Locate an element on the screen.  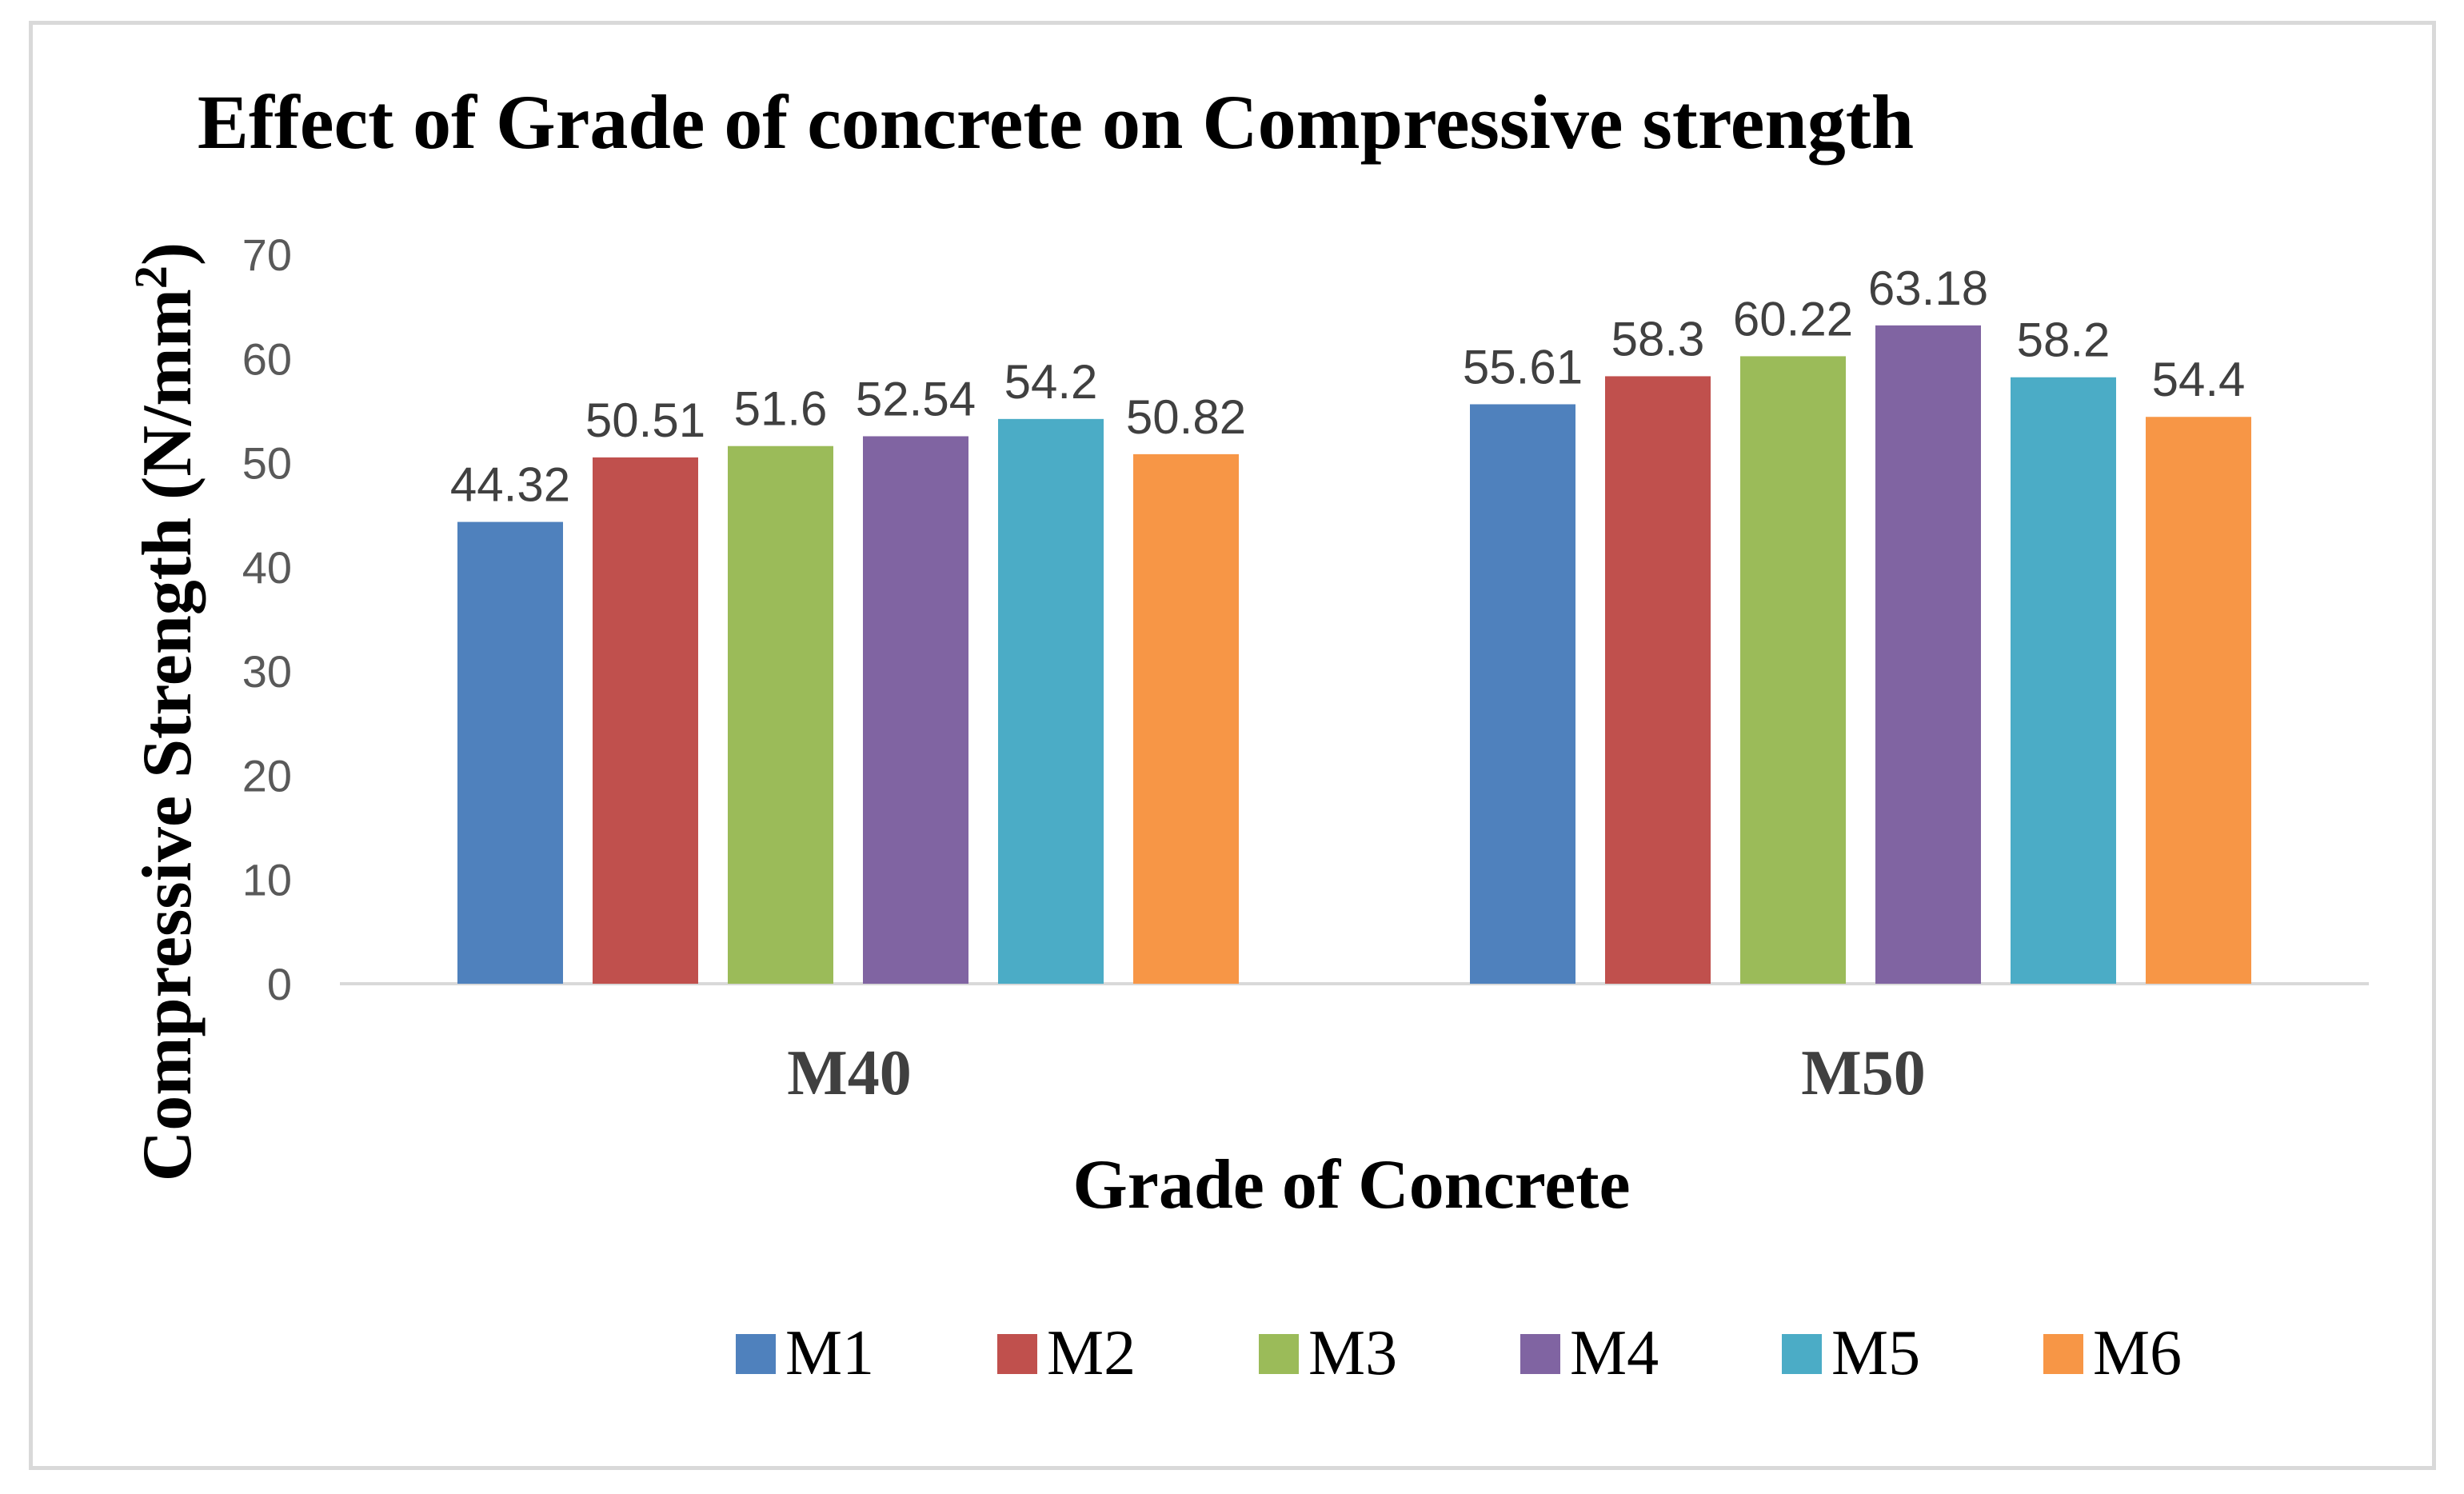
y-tick-label: 30 is located at coordinates (267, 671).